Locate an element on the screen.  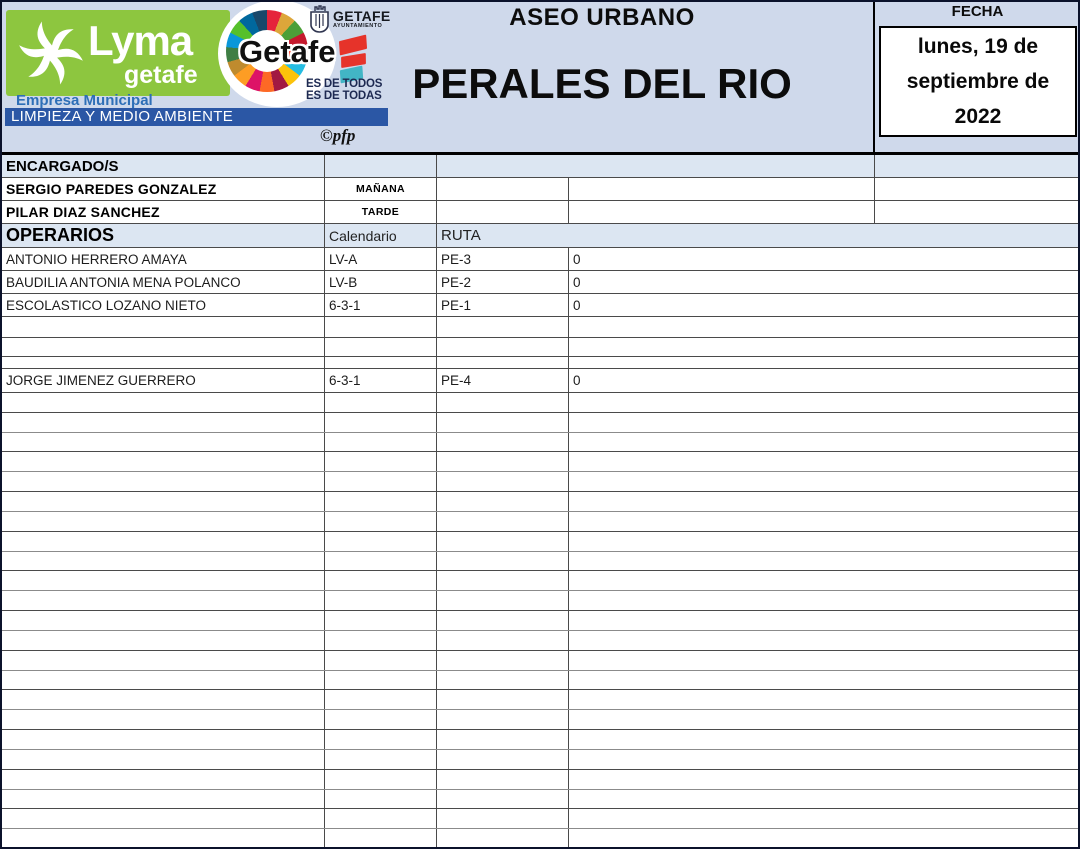
ruta-cell: PE-4 is located at coordinates (503, 380).